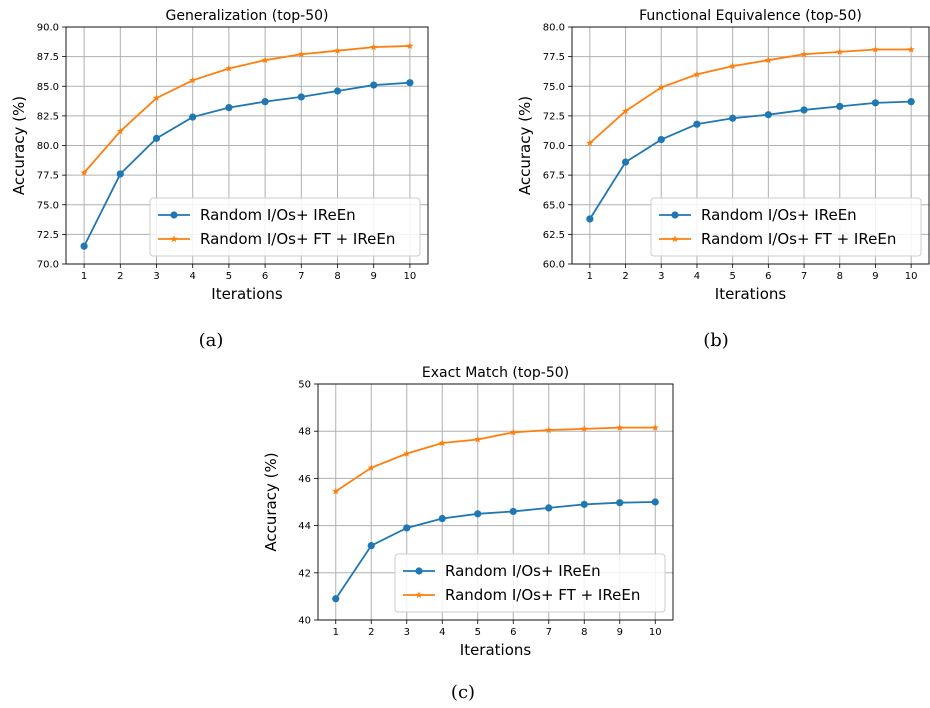  I want to click on y-tick-label: 50, so click(304, 385).